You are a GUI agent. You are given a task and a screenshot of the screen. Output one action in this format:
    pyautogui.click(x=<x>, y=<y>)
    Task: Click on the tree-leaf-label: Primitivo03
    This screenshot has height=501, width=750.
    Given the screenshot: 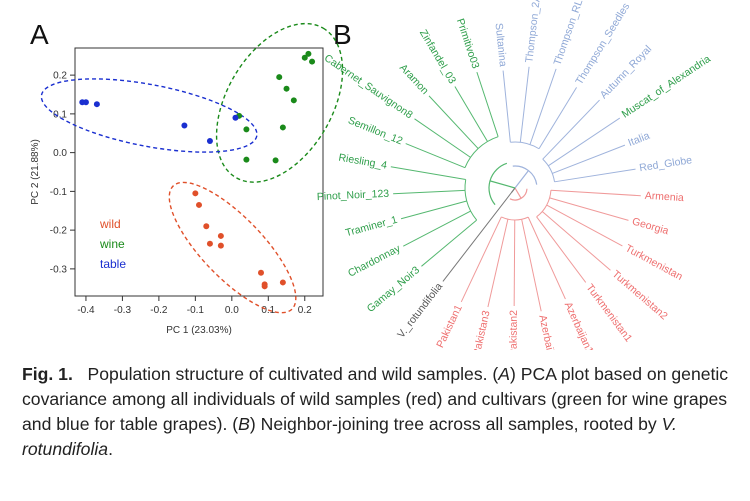 What is the action you would take?
    pyautogui.click(x=468, y=43)
    